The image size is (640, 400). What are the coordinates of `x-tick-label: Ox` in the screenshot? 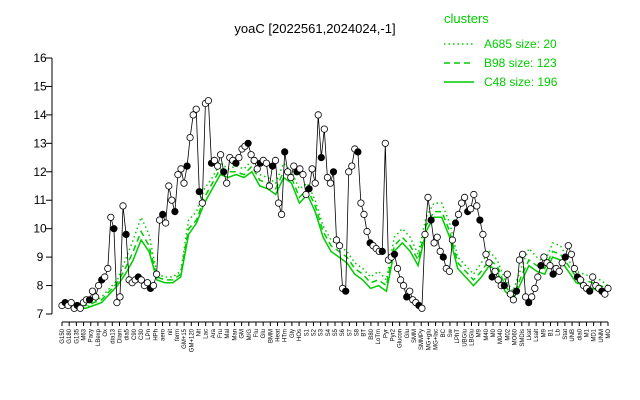 It's located at (106, 333).